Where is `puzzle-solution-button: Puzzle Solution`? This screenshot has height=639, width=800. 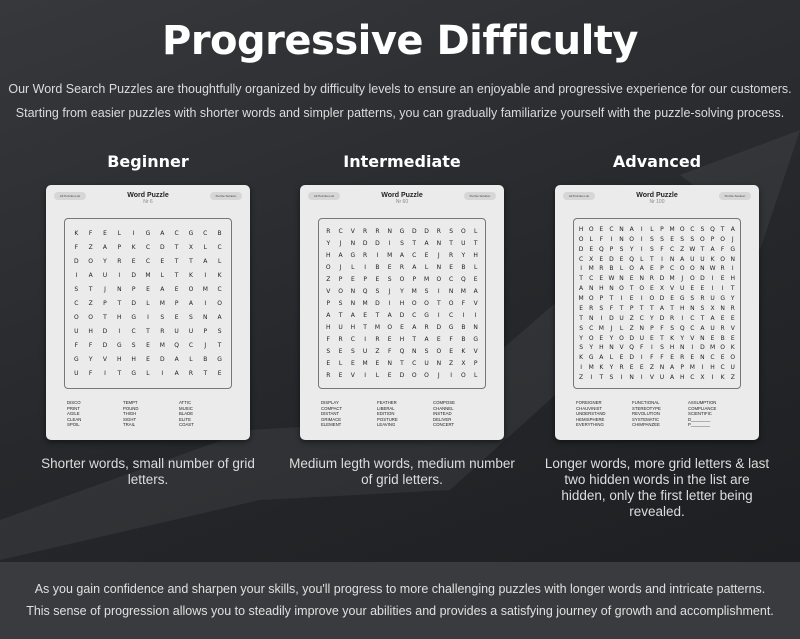 puzzle-solution-button: Puzzle Solution is located at coordinates (735, 196).